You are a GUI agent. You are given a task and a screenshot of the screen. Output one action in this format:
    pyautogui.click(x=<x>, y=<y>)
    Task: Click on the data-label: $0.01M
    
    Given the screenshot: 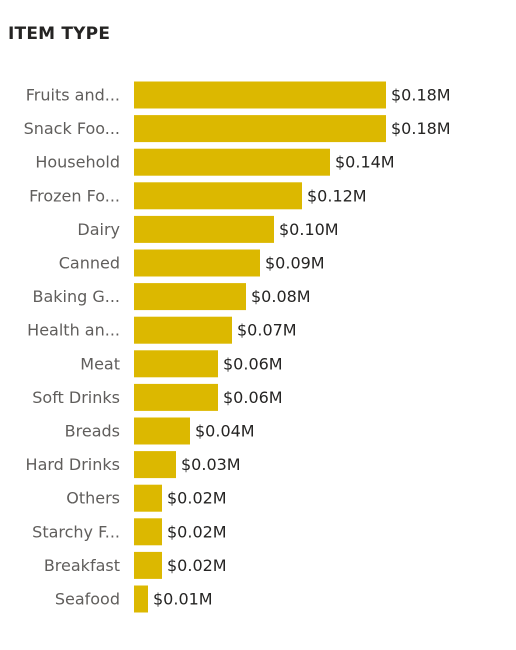 What is the action you would take?
    pyautogui.click(x=183, y=599)
    